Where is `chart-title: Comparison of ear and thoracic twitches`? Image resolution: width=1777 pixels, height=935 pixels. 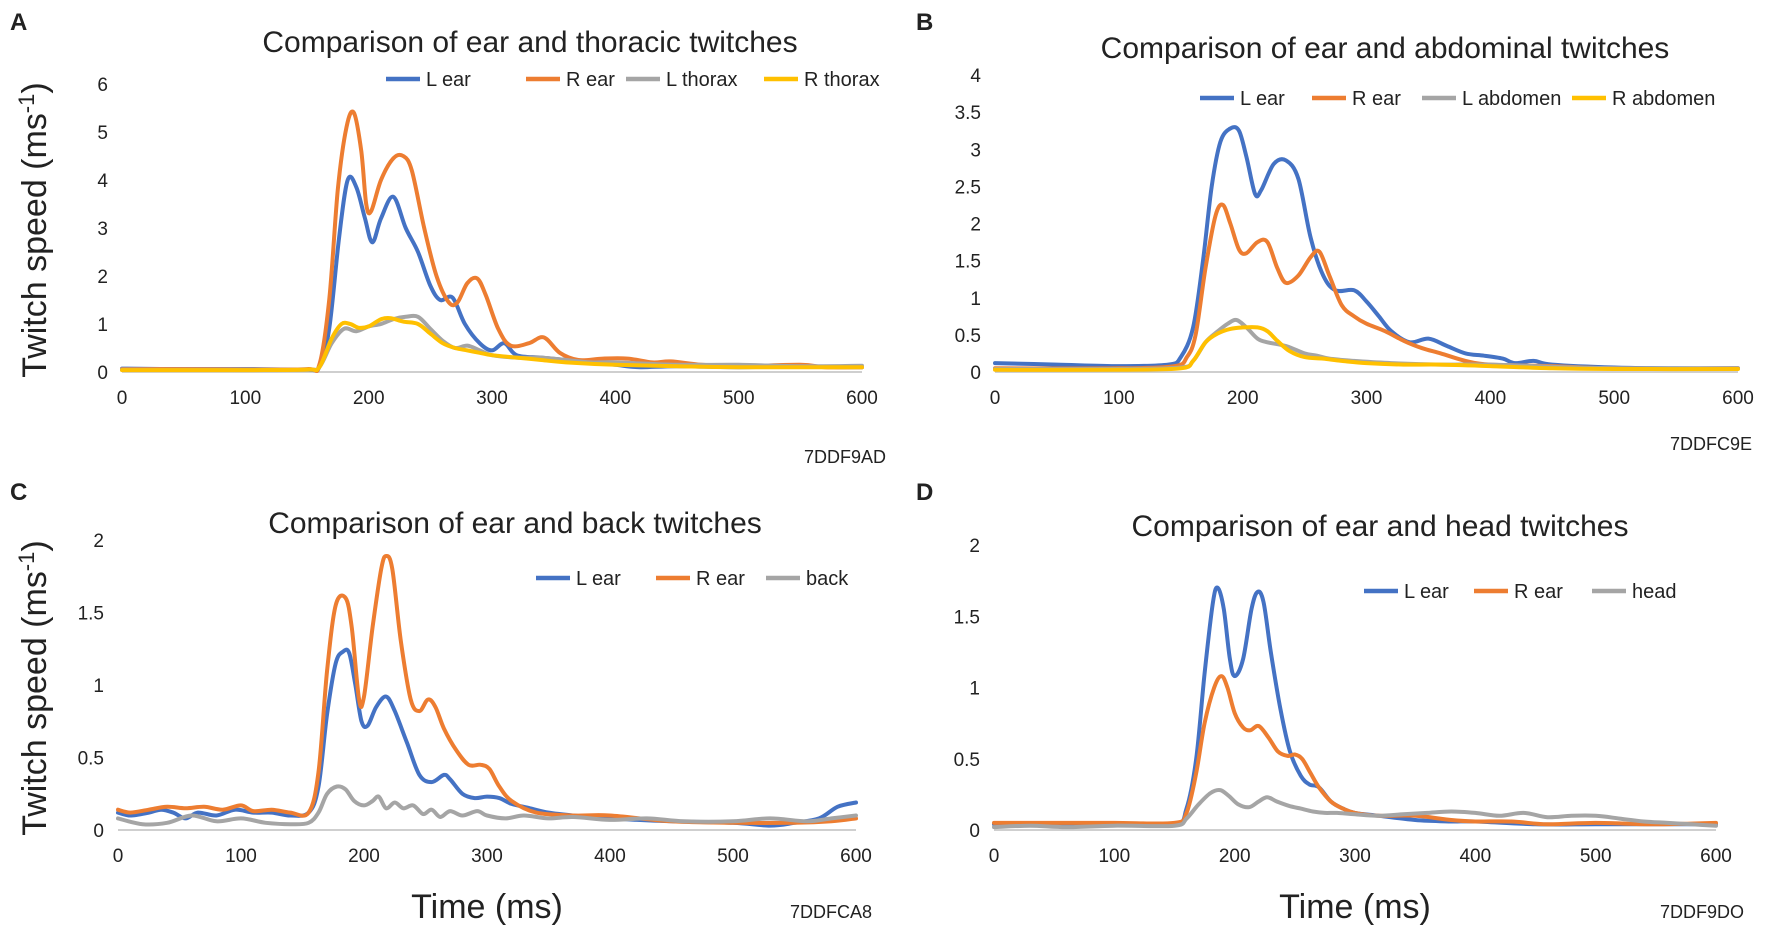
chart-title: Comparison of ear and thoracic twitches is located at coordinates (529, 42).